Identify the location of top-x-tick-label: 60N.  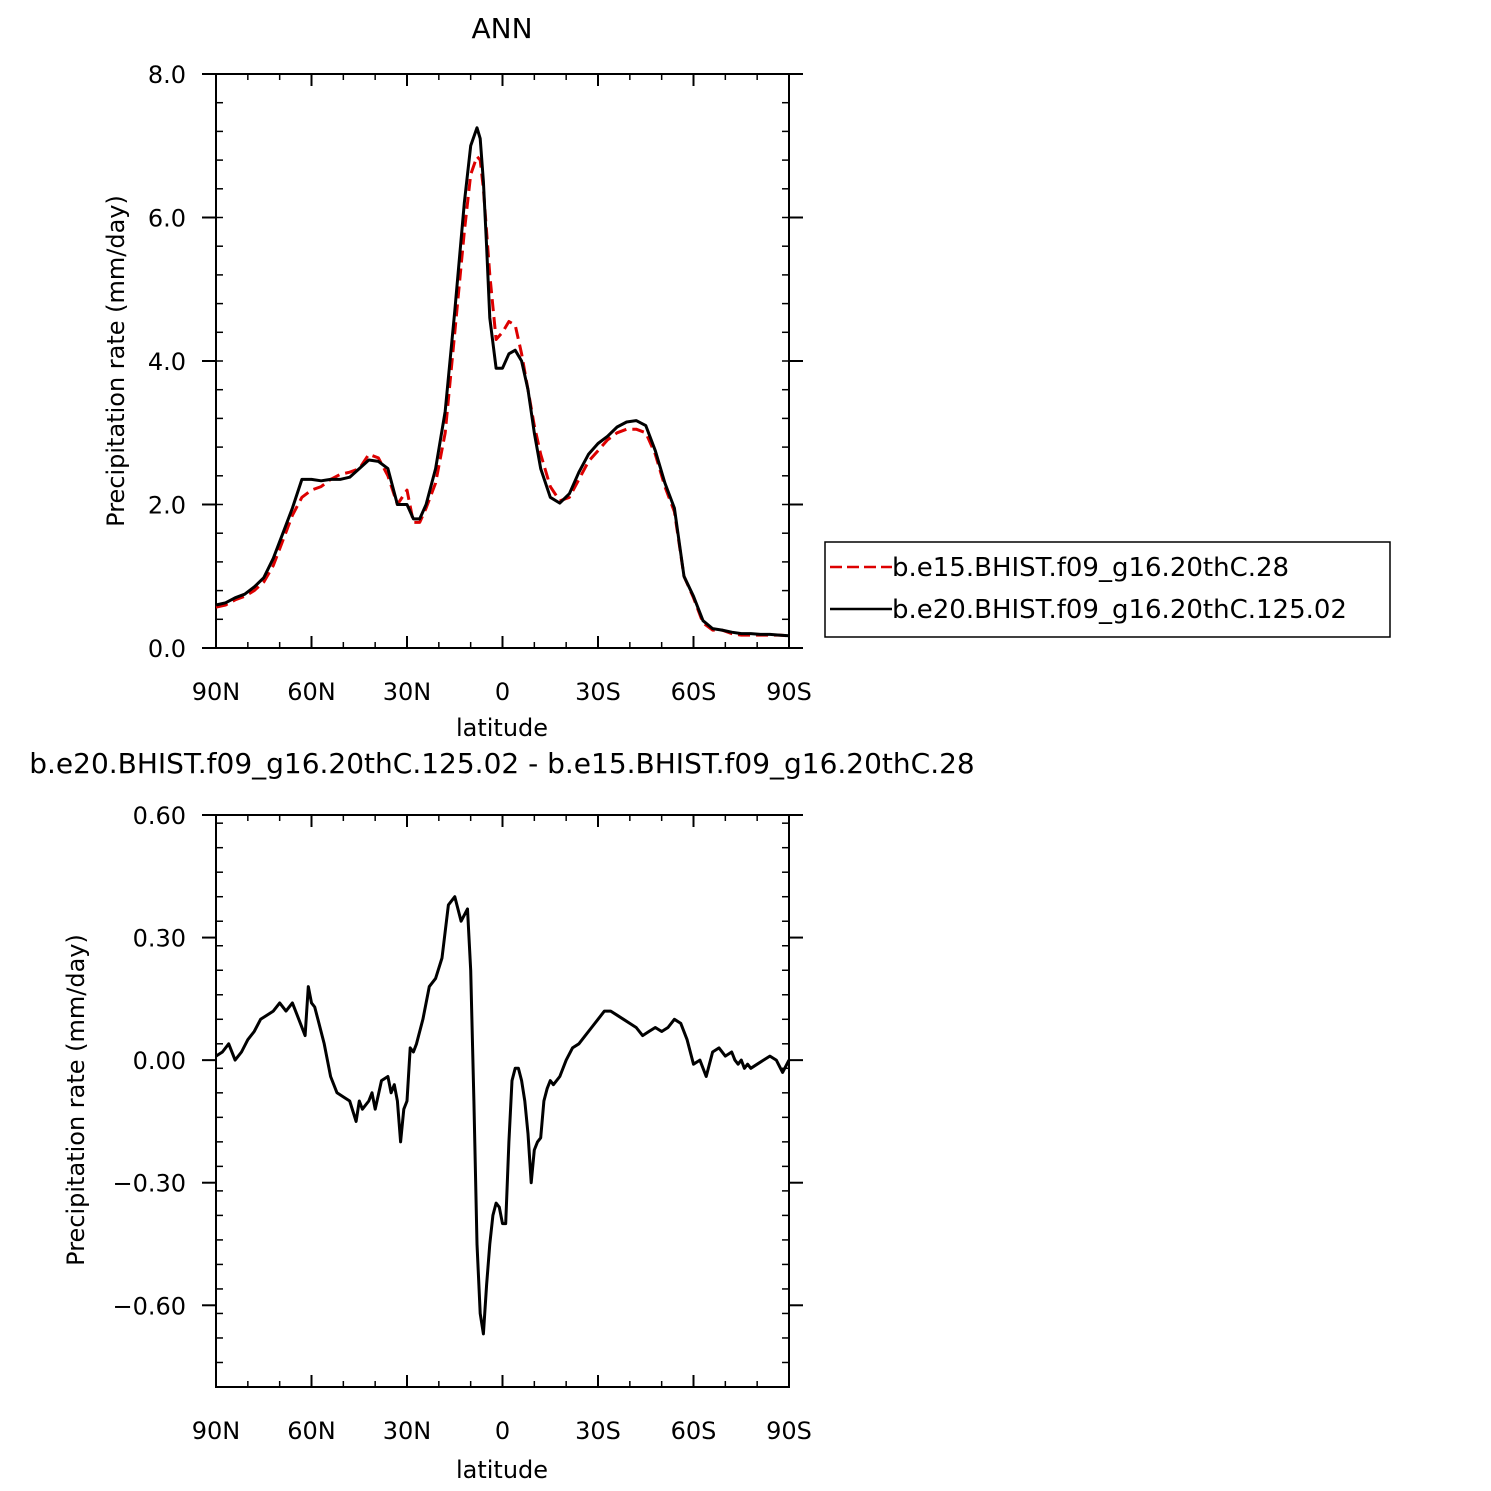
(311, 692).